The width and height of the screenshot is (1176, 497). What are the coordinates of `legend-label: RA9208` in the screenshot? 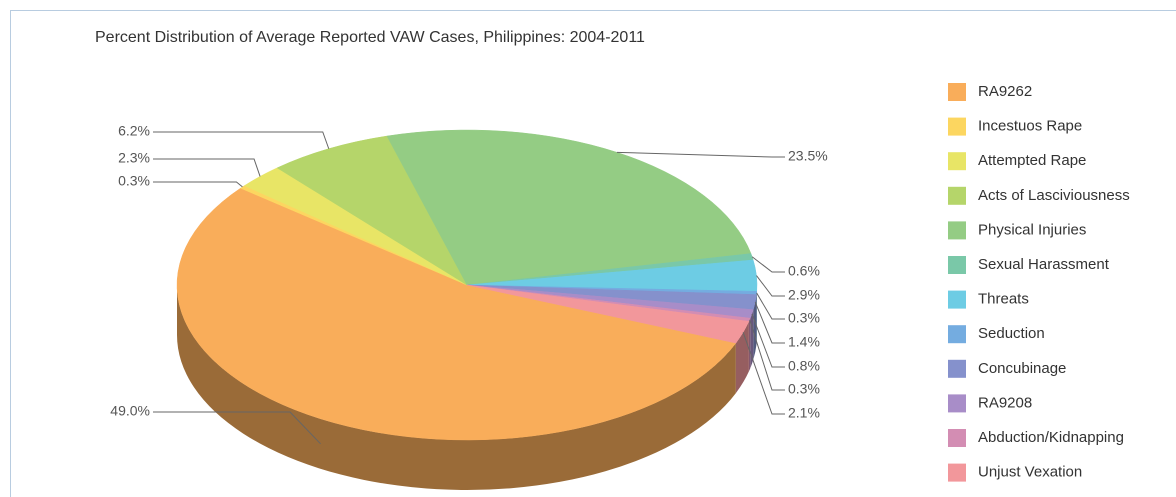 It's located at (1005, 402).